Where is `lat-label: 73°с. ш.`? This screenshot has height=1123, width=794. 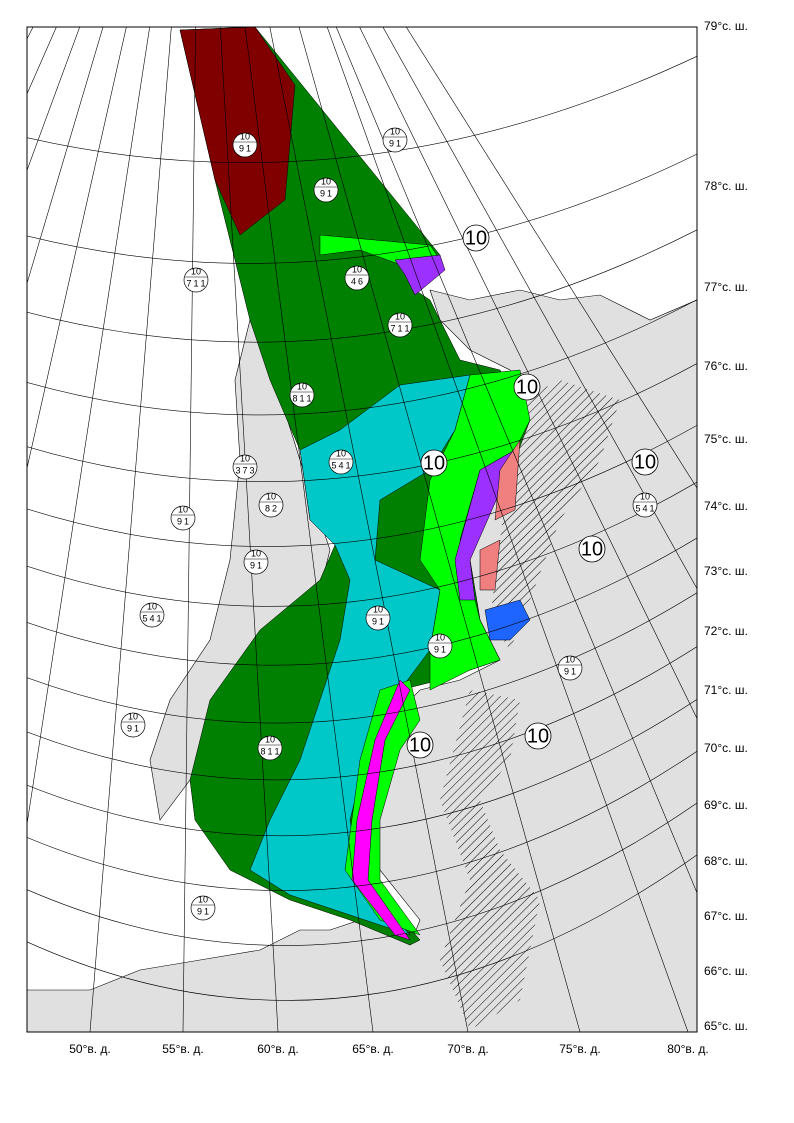 lat-label: 73°с. ш. is located at coordinates (726, 571).